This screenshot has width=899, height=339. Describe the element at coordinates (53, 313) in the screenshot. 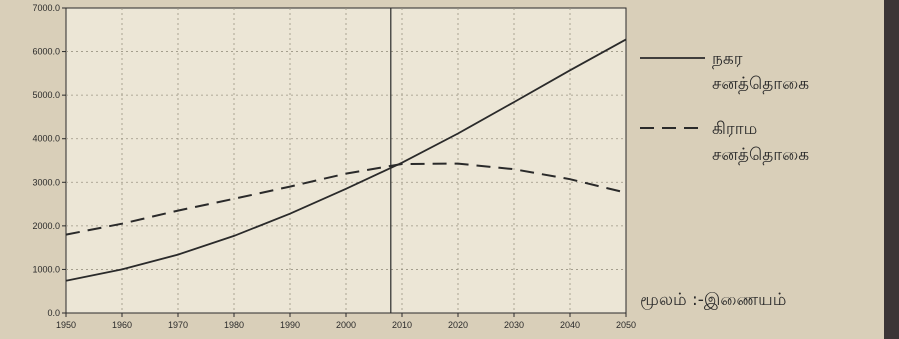

I see `y-tick-label: 0.0` at that location.